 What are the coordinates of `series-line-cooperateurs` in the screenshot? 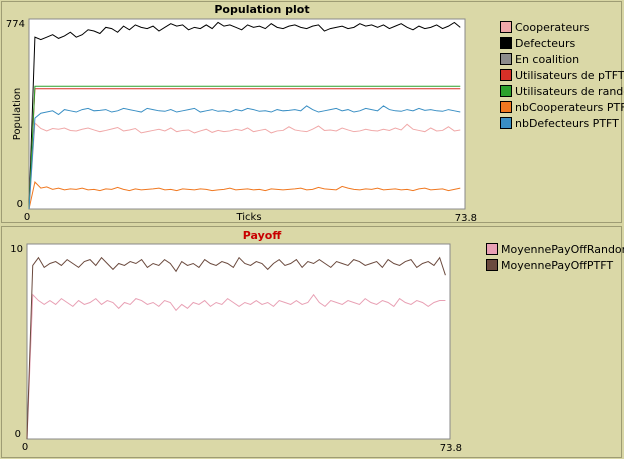 It's located at (244, 166).